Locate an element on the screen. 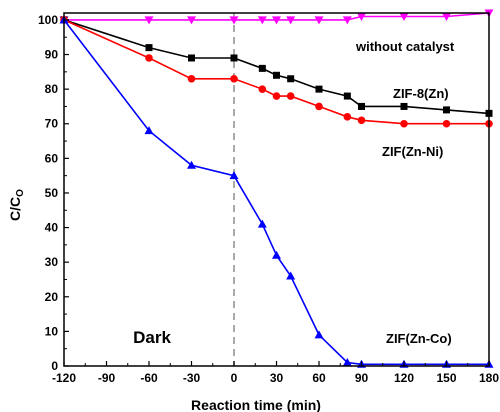  y-tick-label: 80 is located at coordinates (52, 89).